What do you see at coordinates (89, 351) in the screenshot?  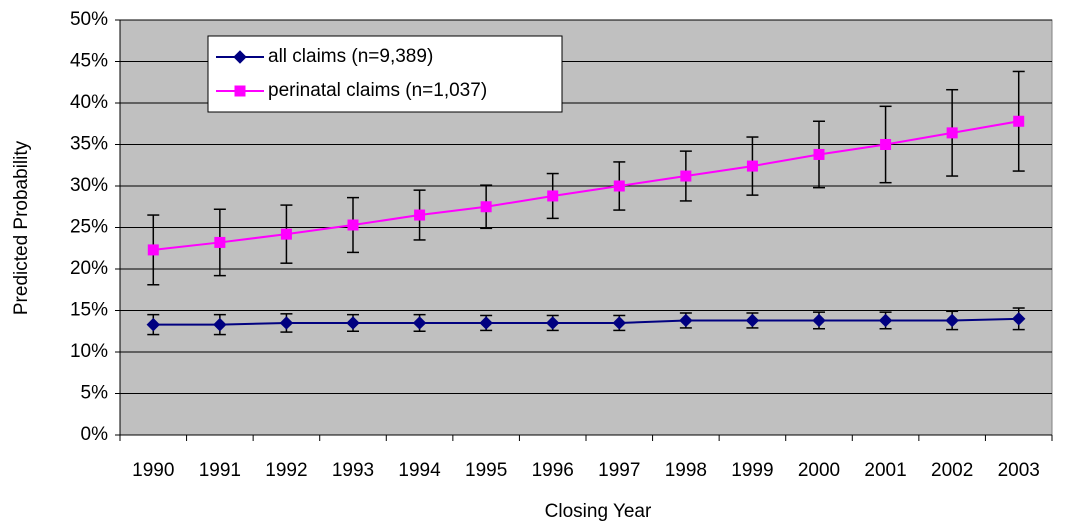 I see `y-tick-label: 10%` at bounding box center [89, 351].